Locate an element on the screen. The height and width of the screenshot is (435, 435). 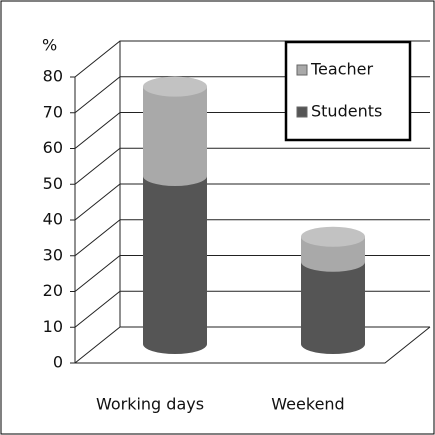
legend-label: Teacher is located at coordinates (341, 69).